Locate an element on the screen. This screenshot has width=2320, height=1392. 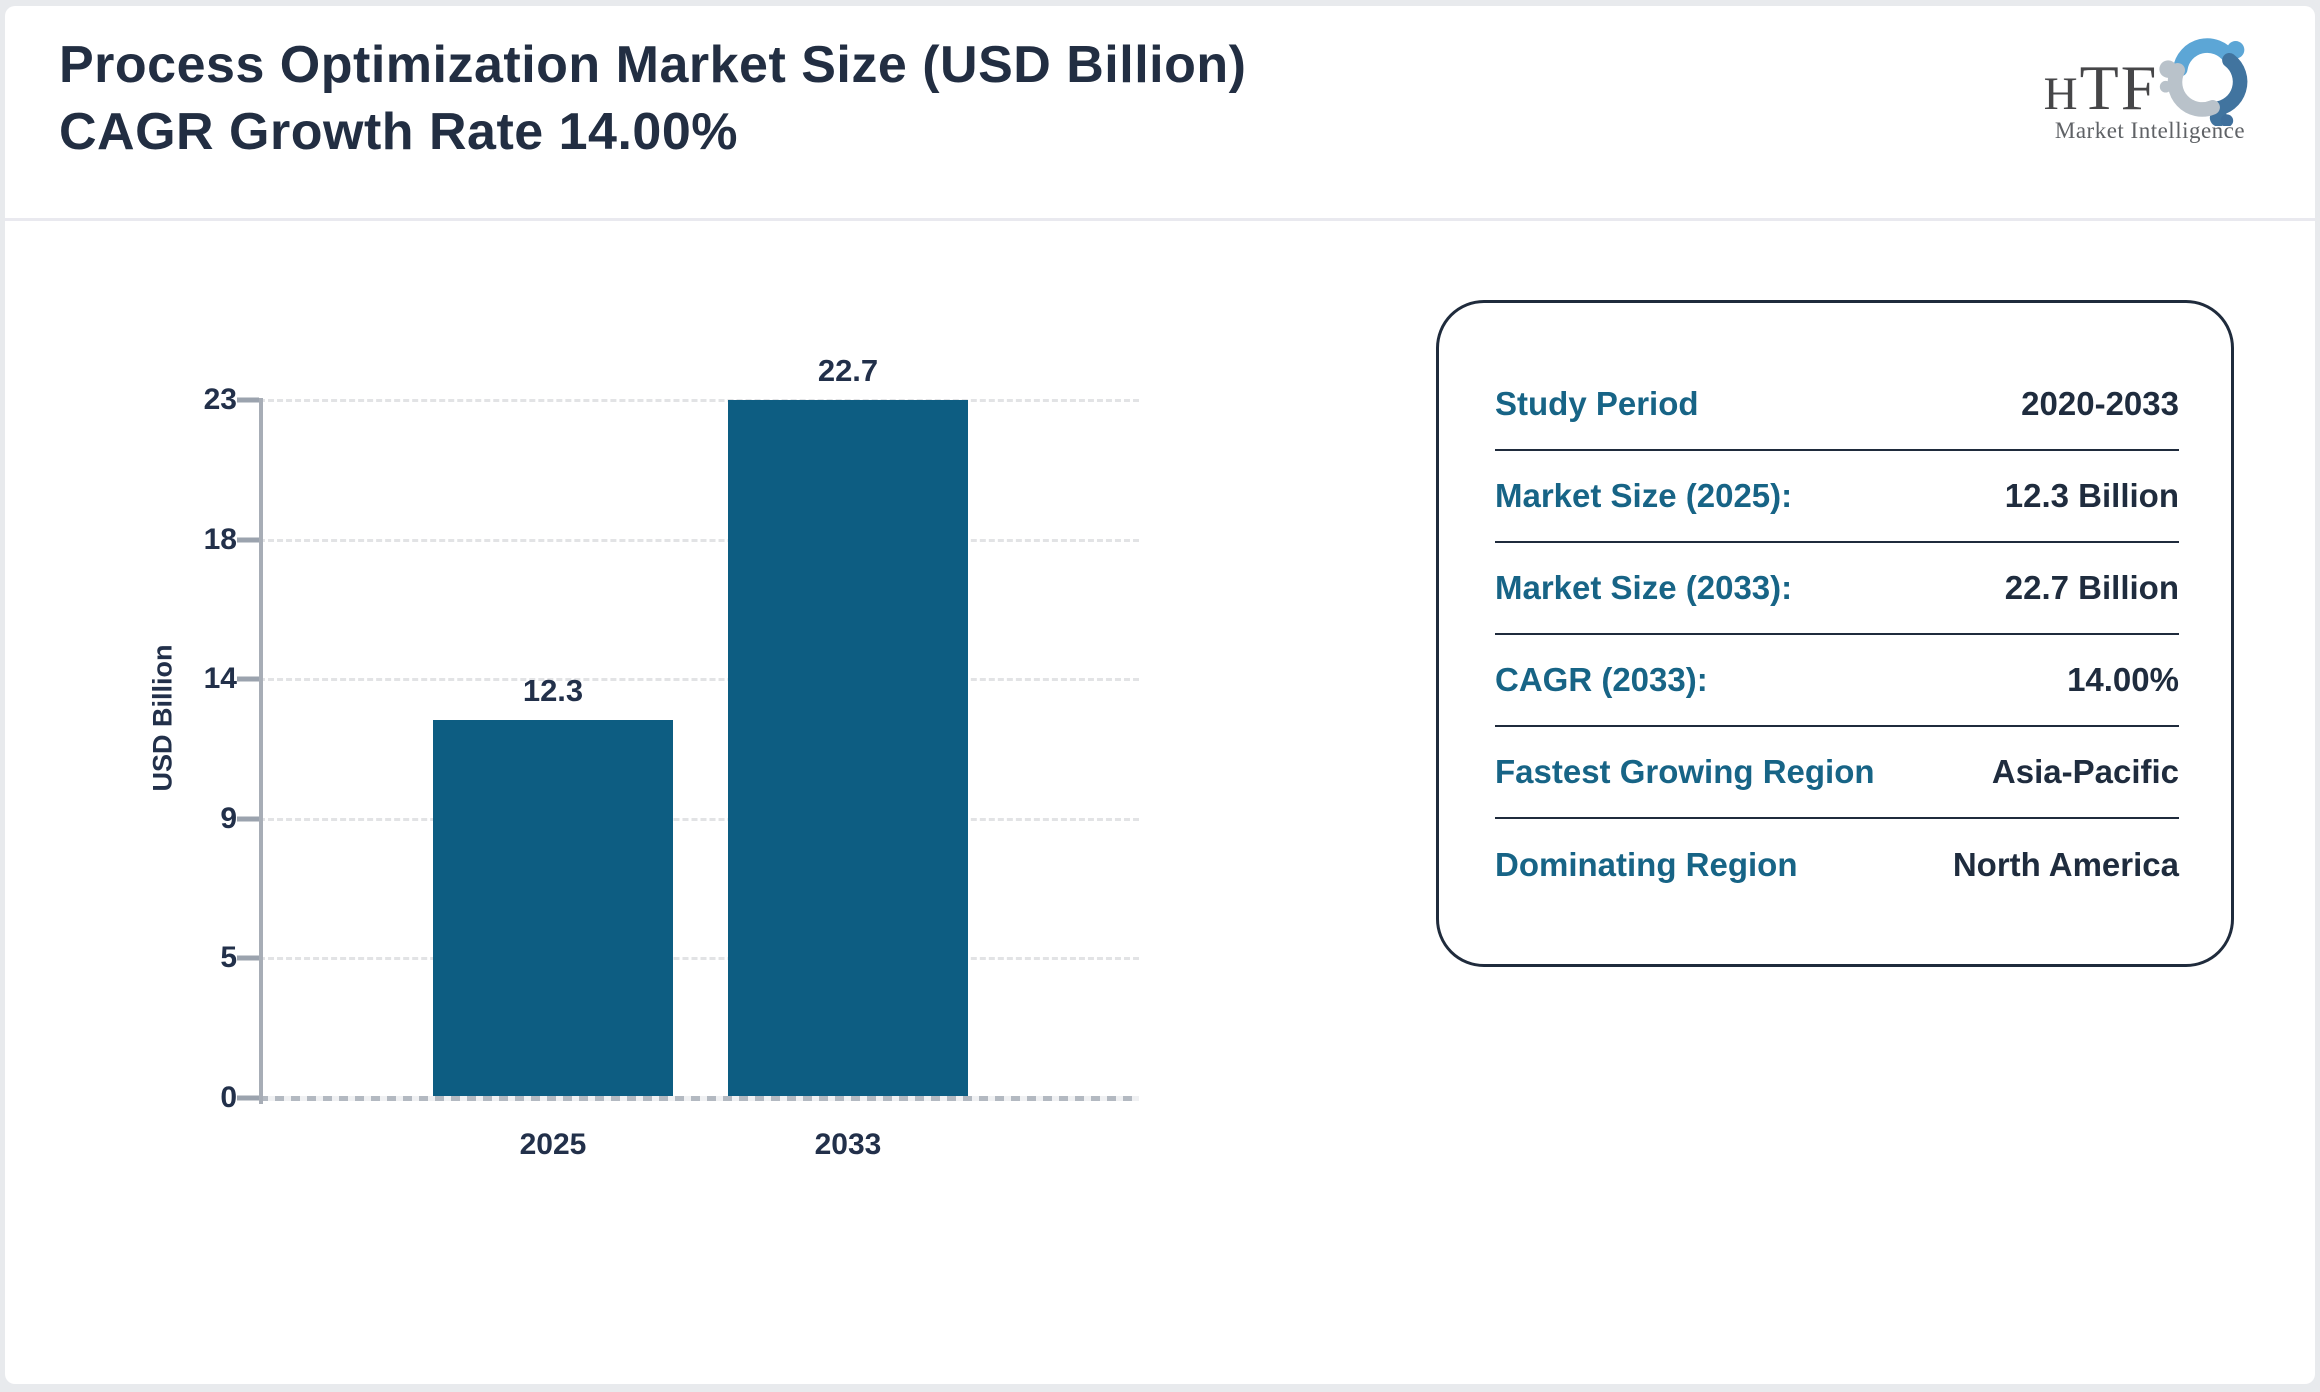
x-axis-label: 2033 is located at coordinates (848, 1144).